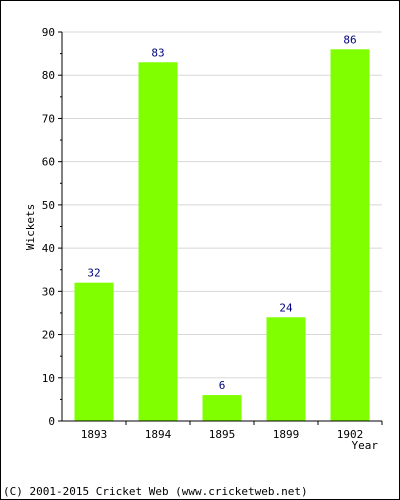 This screenshot has width=400, height=500. Describe the element at coordinates (365, 445) in the screenshot. I see `x-axis-label: Year` at that location.